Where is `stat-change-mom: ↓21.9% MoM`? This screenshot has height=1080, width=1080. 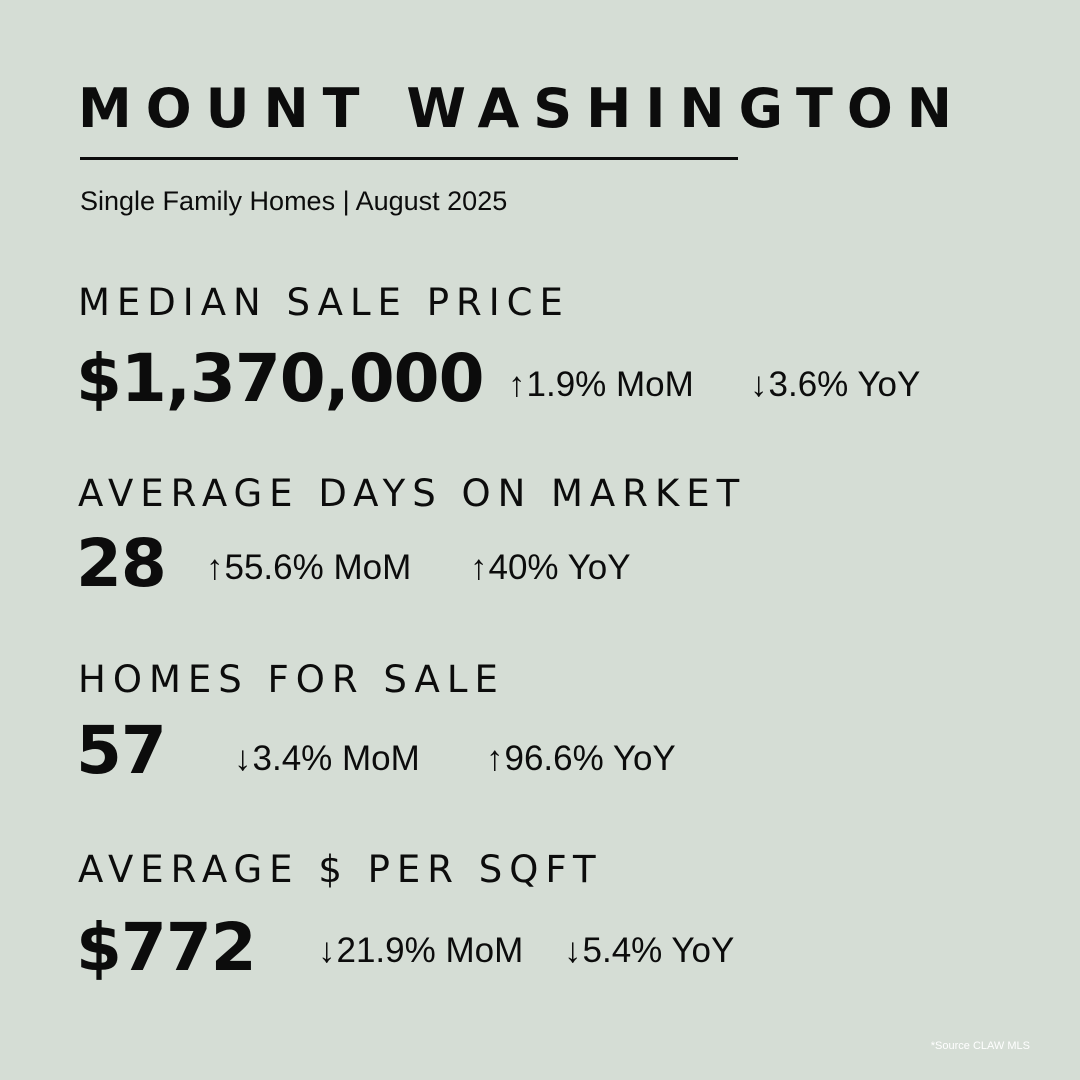 stat-change-mom: ↓21.9% MoM is located at coordinates (420, 951).